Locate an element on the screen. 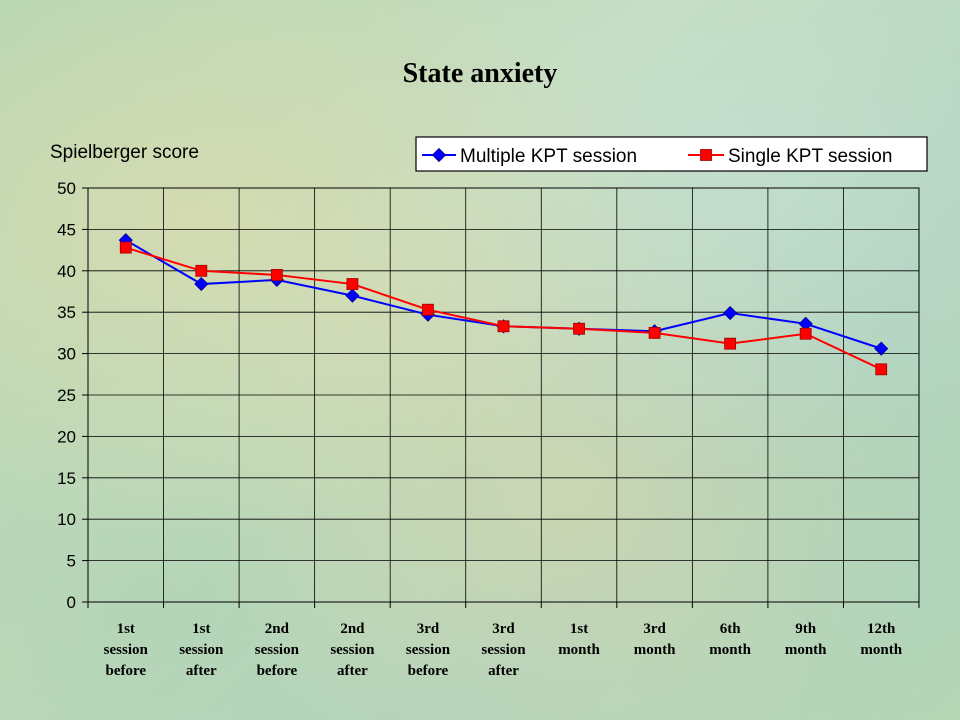 This screenshot has width=960, height=720. legend-entry: Multiple KPT session is located at coordinates (529, 156).